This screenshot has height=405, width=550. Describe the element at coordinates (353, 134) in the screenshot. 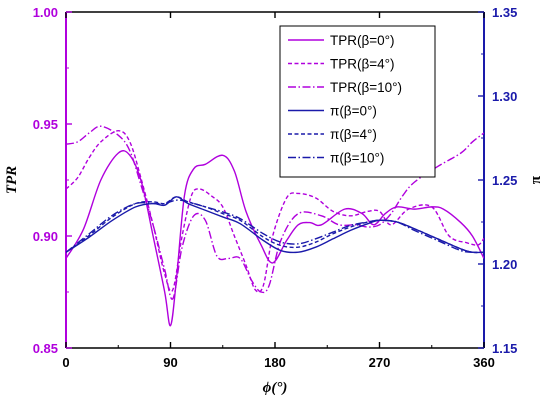

I see `legend-label-4: π(β=4°)` at that location.